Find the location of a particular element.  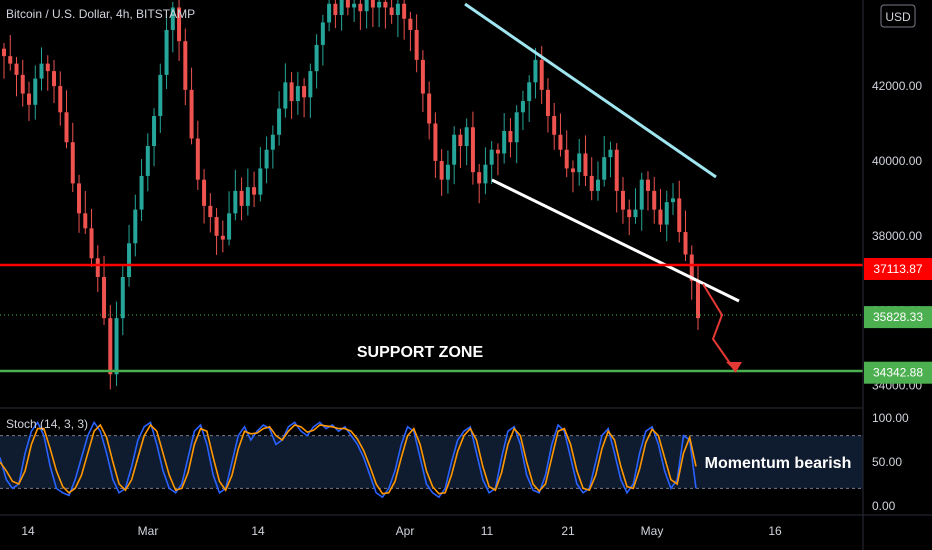

stoch-k-line is located at coordinates (348, 459).